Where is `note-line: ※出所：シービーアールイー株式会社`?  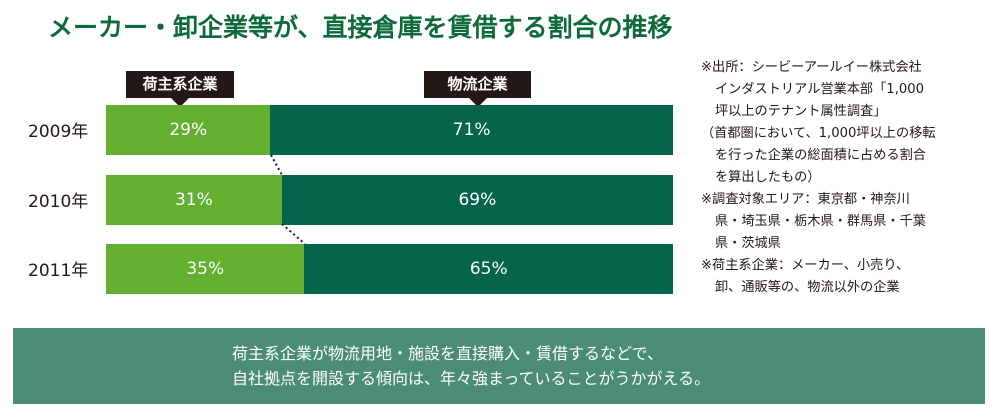 note-line: ※出所：シービーアールイー株式会社 is located at coordinates (811, 67).